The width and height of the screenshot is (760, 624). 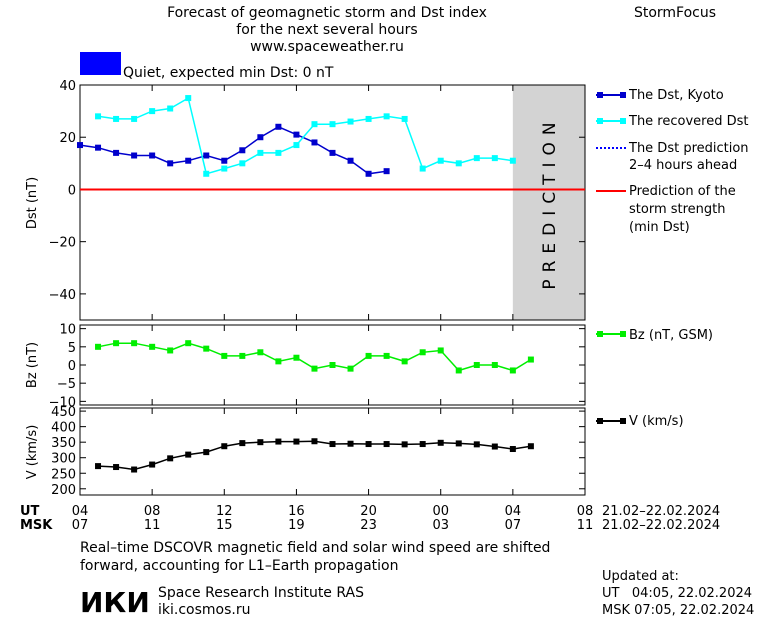 I want to click on title-url: www.spaceweather.ru, so click(x=327, y=47).